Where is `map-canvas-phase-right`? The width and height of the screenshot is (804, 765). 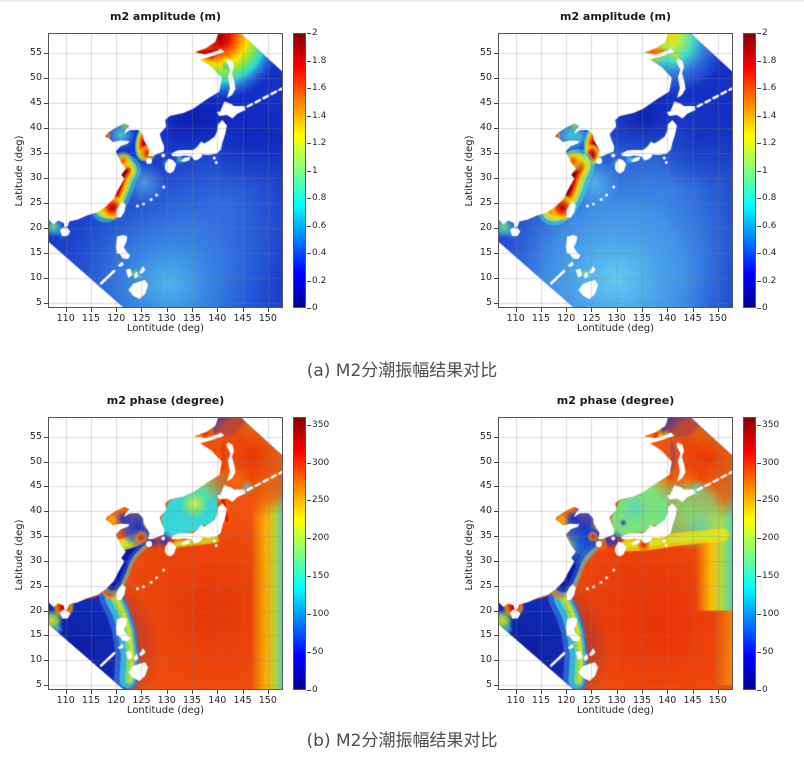 map-canvas-phase-right is located at coordinates (615, 553).